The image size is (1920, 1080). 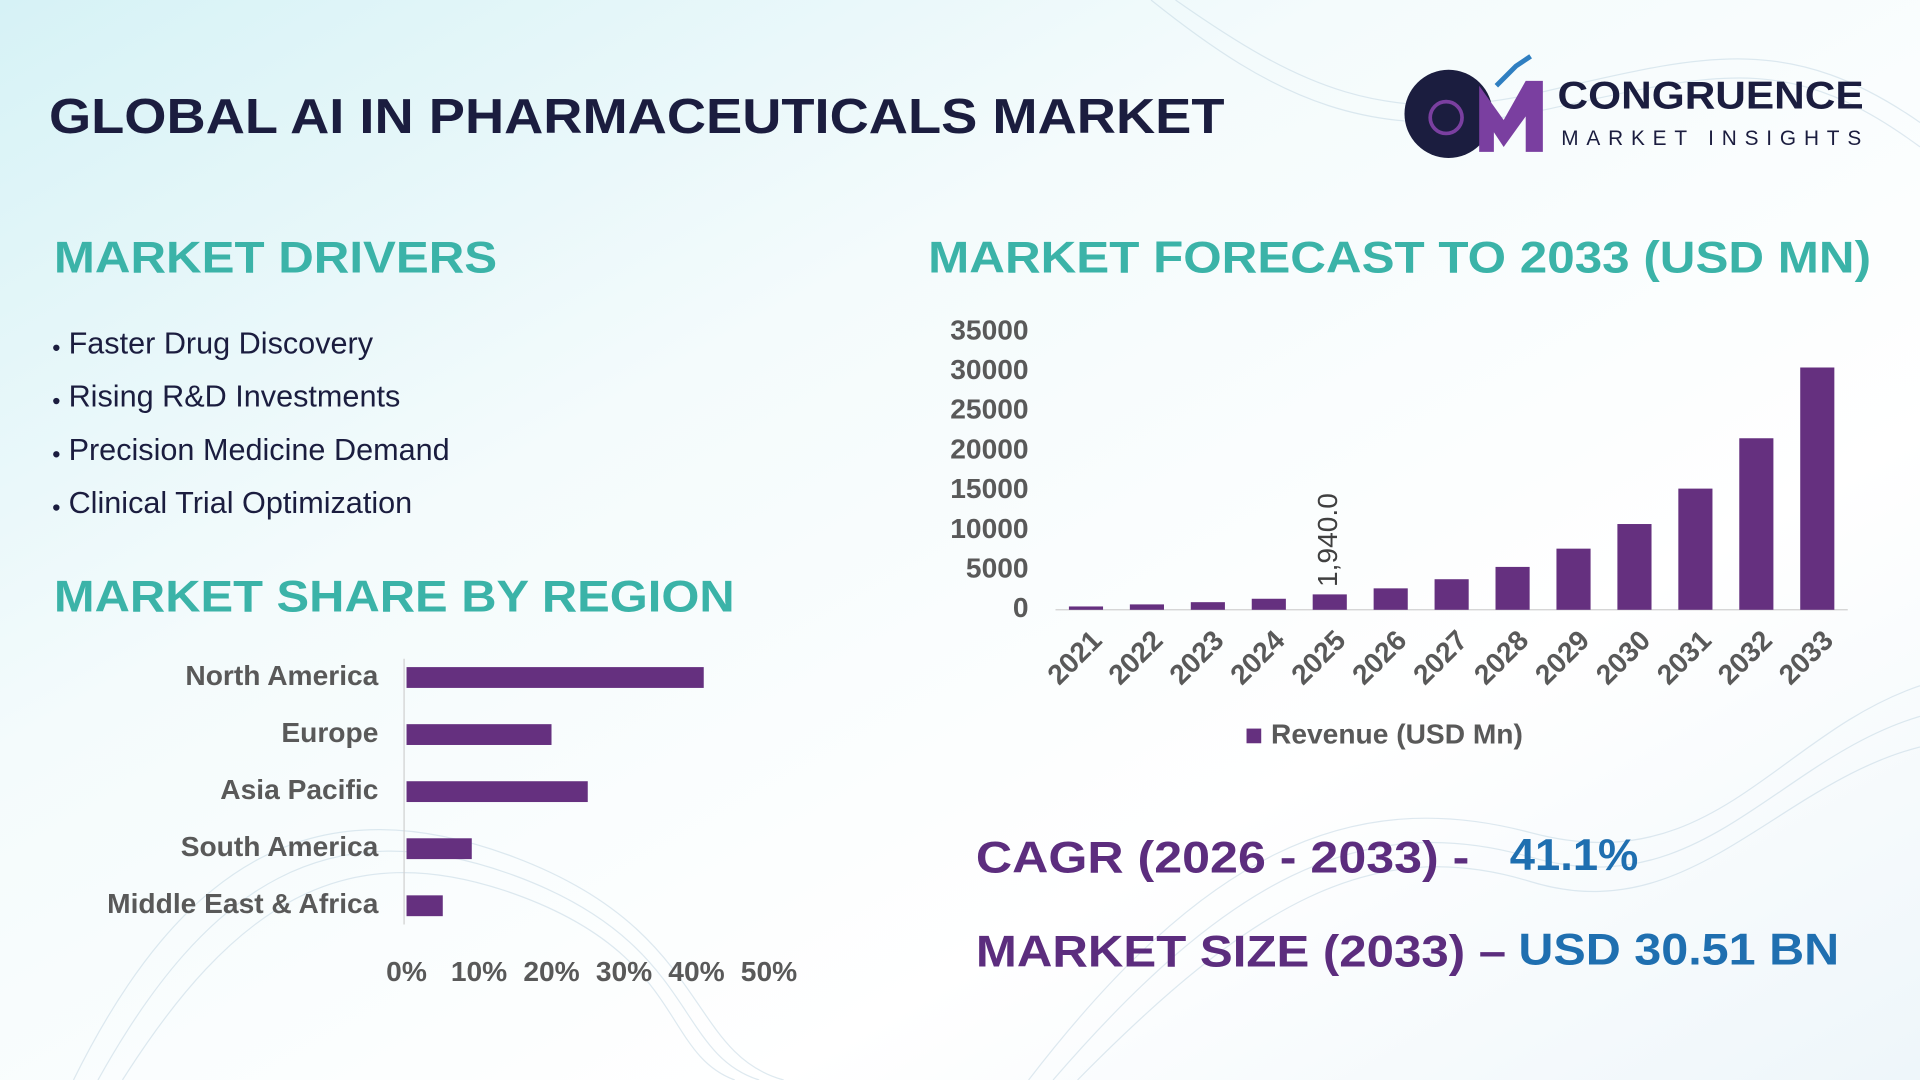 What do you see at coordinates (989, 369) in the screenshot?
I see `y-tick-label: 30000` at bounding box center [989, 369].